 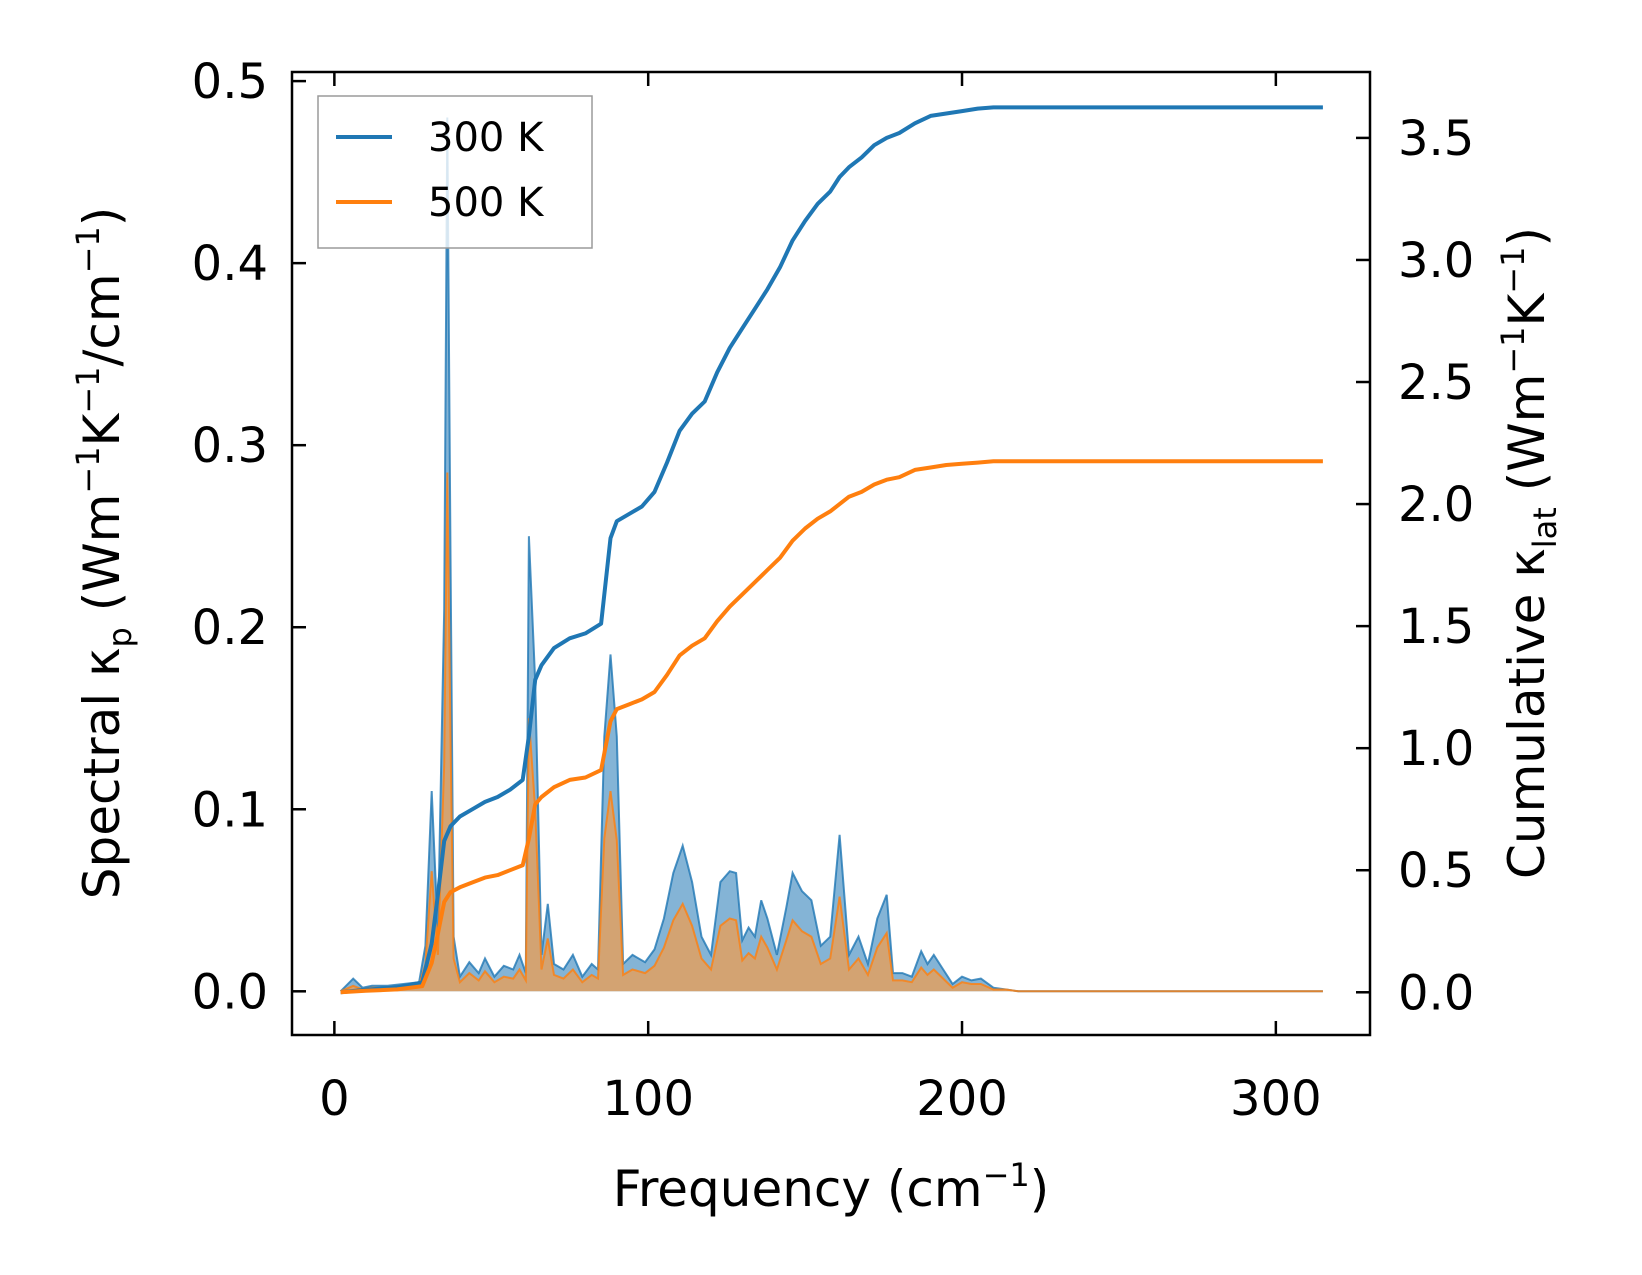 What do you see at coordinates (1436, 871) in the screenshot?
I see `right-y-tick-label: 0.5` at bounding box center [1436, 871].